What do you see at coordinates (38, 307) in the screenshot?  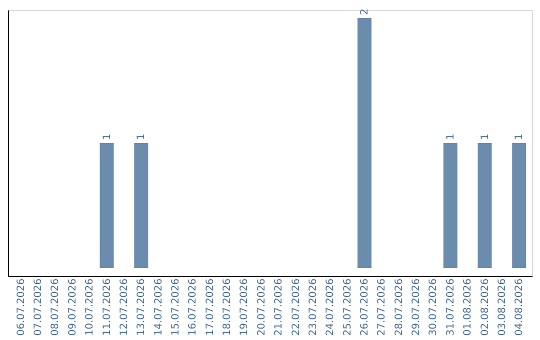 I see `x-tick-label: 07.07.2026` at bounding box center [38, 307].